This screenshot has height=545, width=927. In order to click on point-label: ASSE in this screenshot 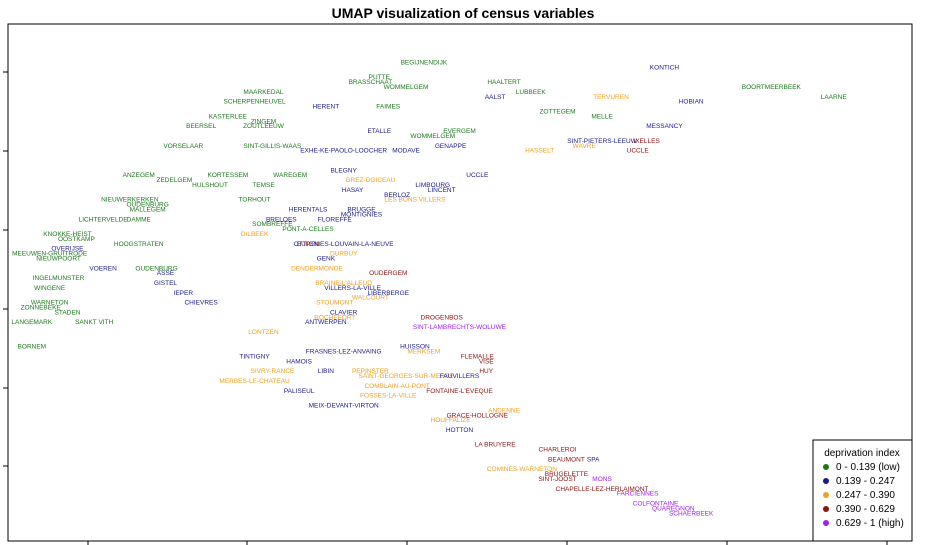, I will do `click(166, 273)`.